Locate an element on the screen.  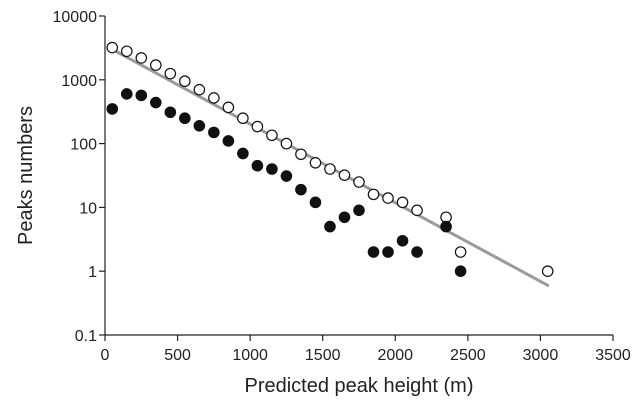
x-tick-label: 2500 is located at coordinates (468, 355).